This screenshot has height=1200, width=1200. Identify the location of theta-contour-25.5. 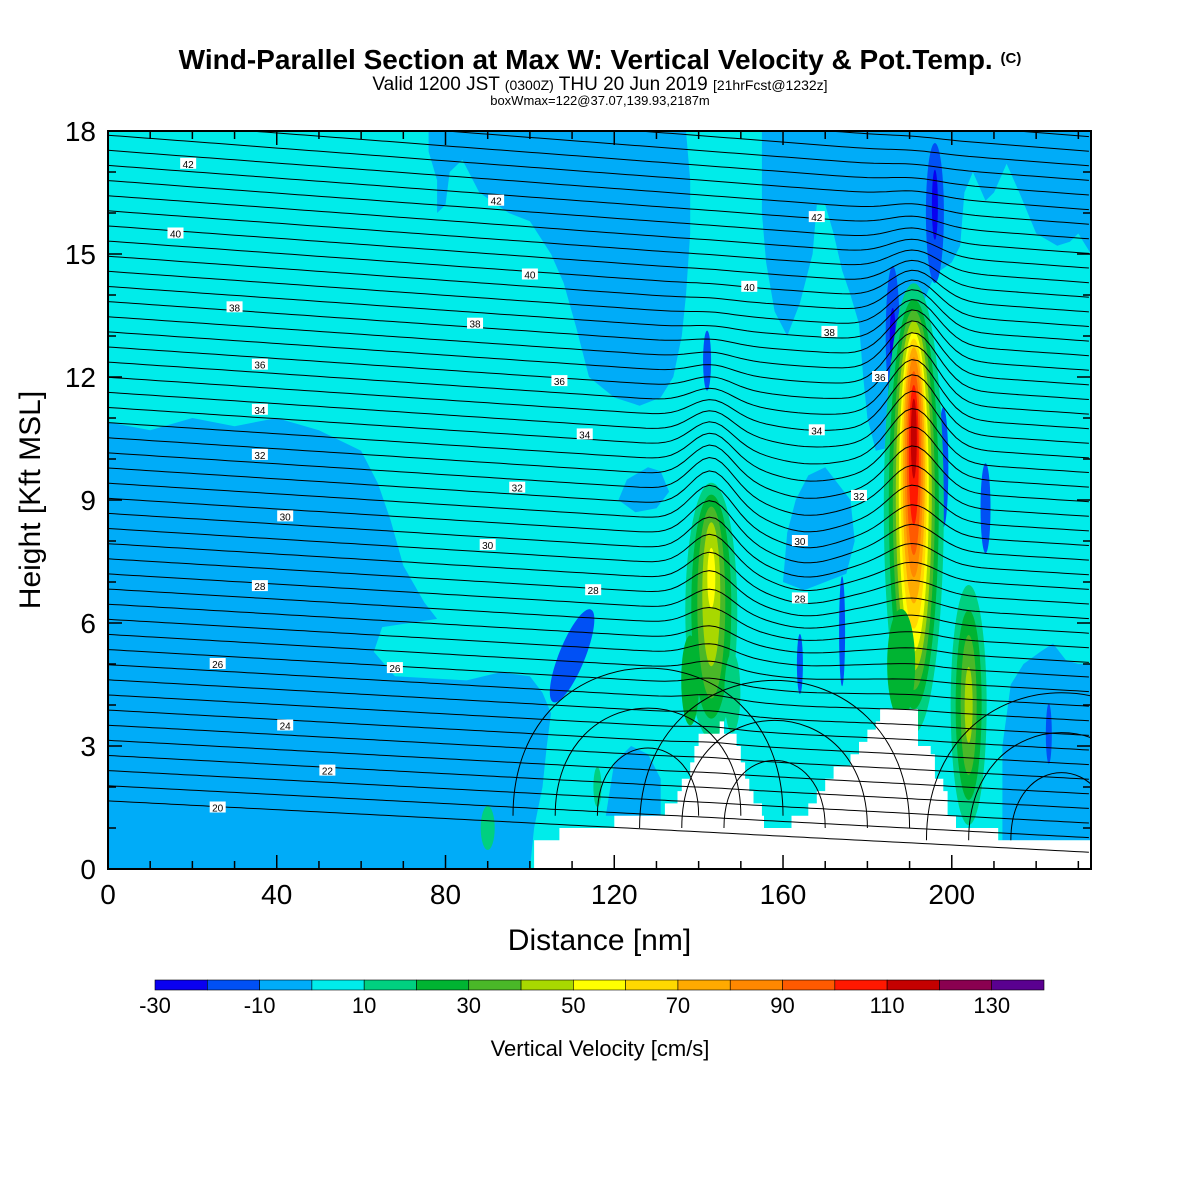
(598, 633).